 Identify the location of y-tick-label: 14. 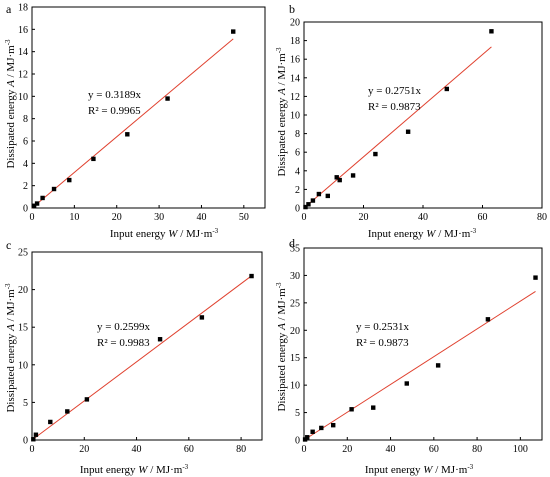
(23, 52).